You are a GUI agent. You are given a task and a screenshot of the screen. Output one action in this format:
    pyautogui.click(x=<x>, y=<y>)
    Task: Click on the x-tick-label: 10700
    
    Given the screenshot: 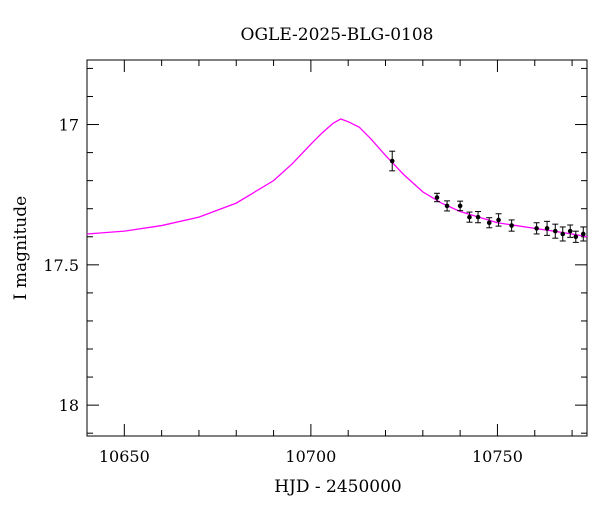 What is the action you would take?
    pyautogui.click(x=310, y=456)
    